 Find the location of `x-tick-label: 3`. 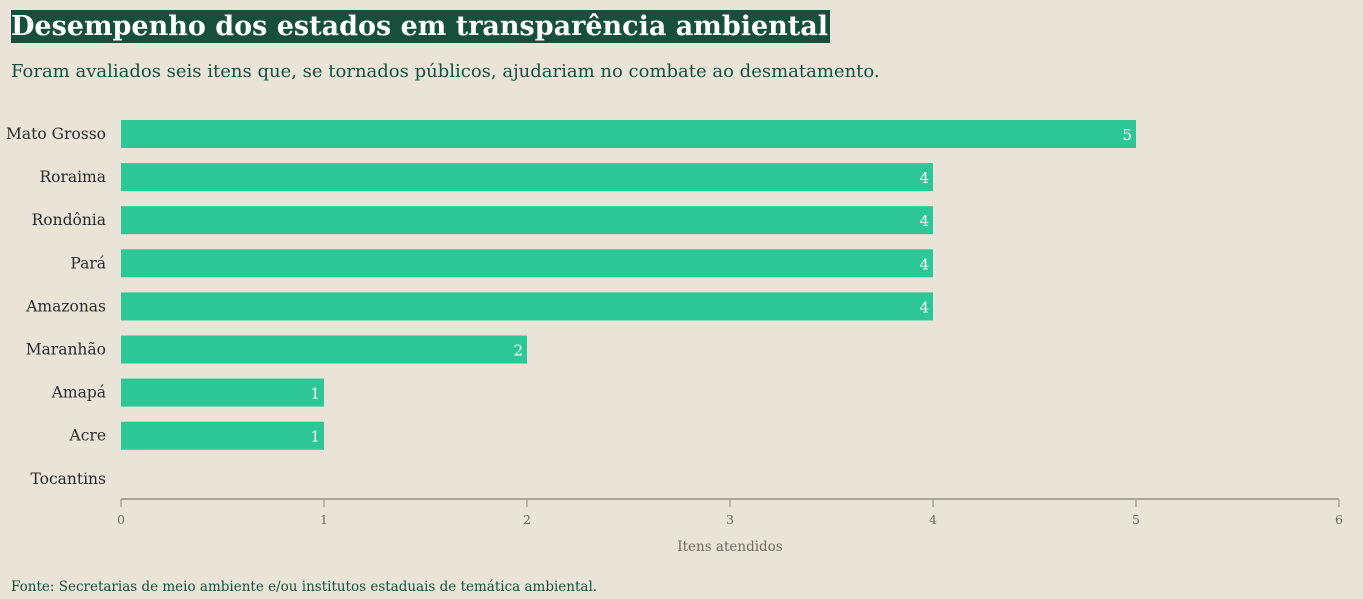

x-tick-label: 3 is located at coordinates (730, 519).